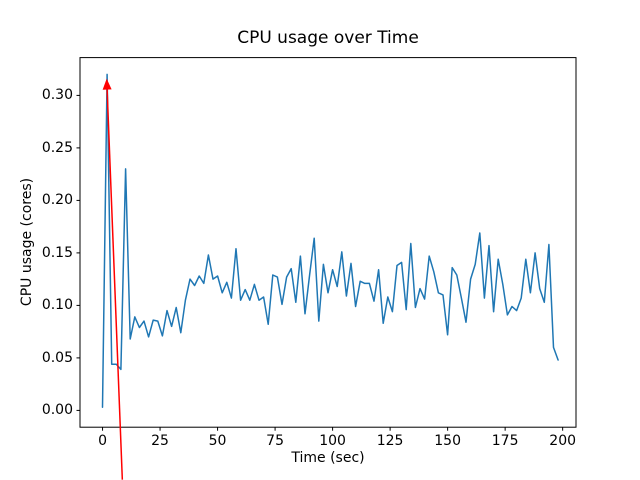 The height and width of the screenshot is (480, 640). I want to click on x-tick-label: 125, so click(390, 441).